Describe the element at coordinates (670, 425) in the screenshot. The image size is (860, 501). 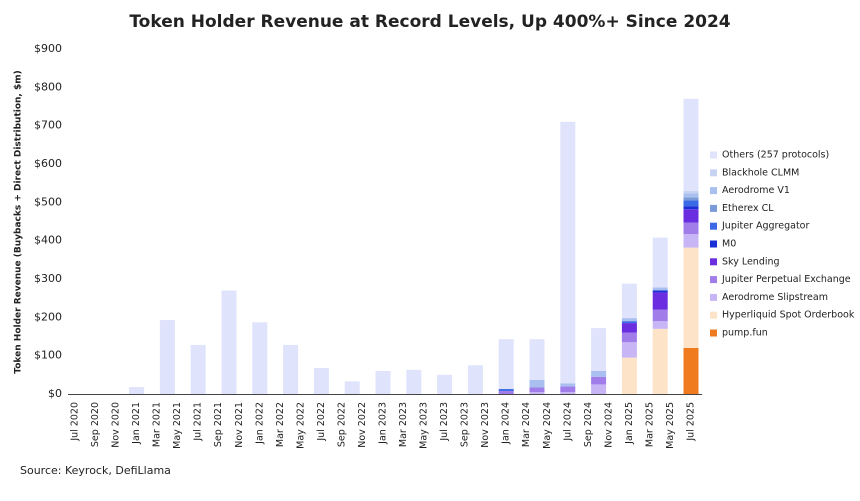
I see `x-tick-label: May 2025` at that location.